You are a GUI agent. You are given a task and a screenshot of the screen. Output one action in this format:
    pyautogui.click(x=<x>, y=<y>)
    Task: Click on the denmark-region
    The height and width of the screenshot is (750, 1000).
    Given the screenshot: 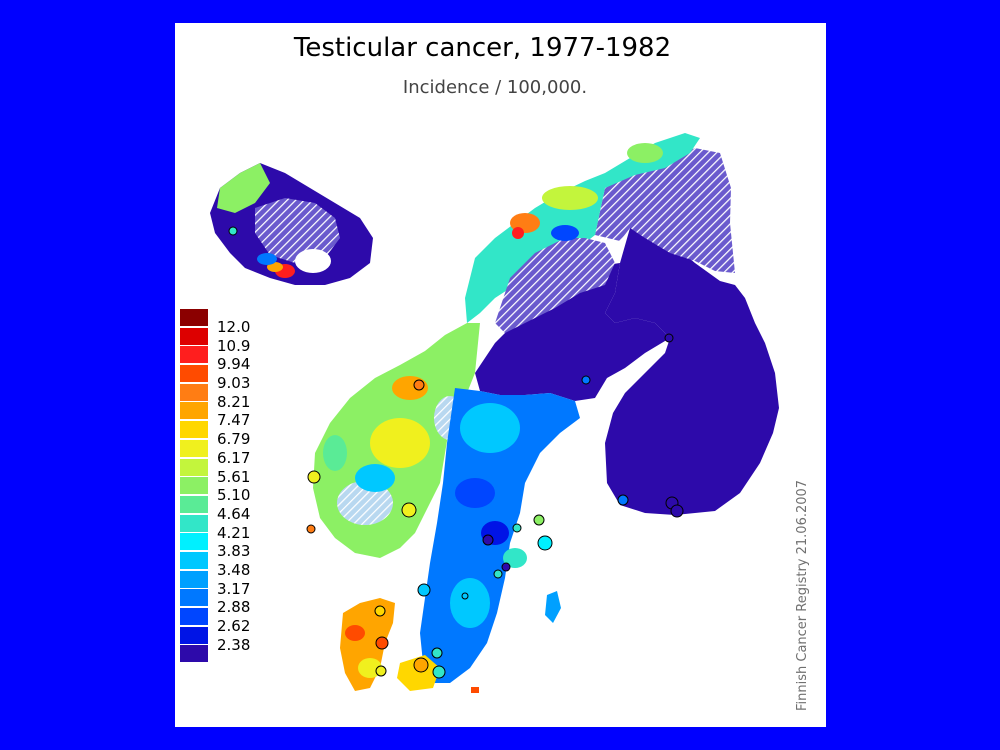 What is the action you would take?
    pyautogui.click(x=367, y=644)
    